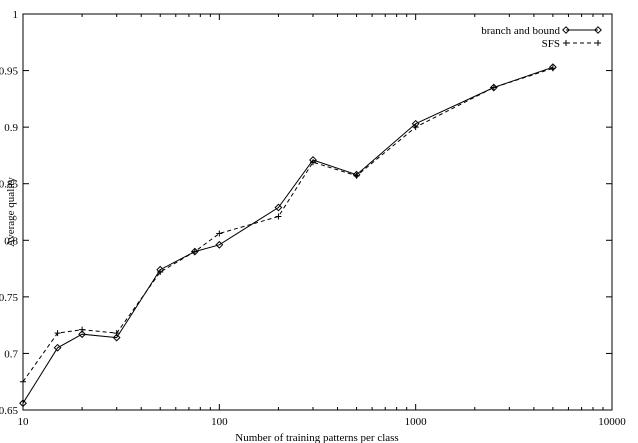 Image resolution: width=638 pixels, height=443 pixels. I want to click on y-tick-label: 0.75, so click(9, 298).